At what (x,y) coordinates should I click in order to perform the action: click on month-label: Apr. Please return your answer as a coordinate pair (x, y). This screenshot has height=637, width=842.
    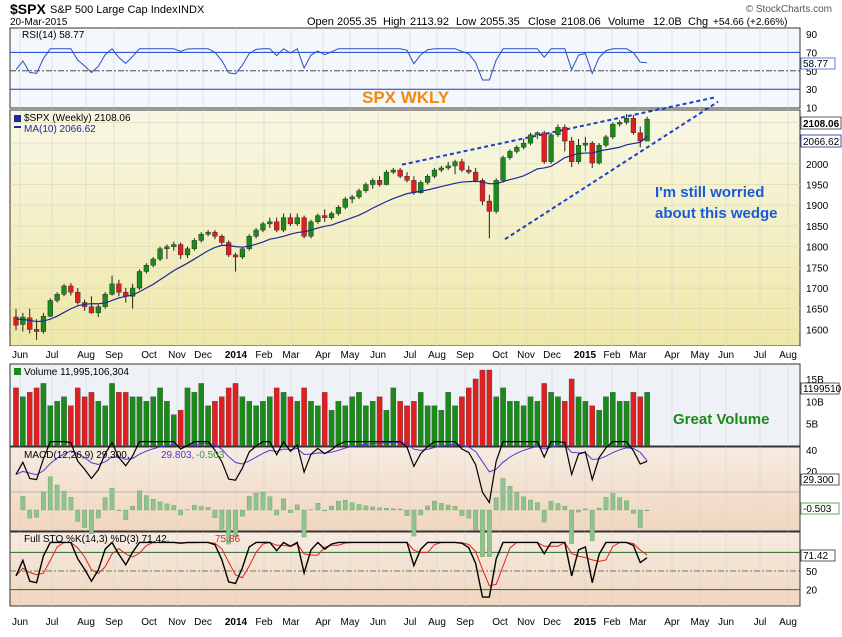
    Looking at the image, I should click on (672, 355).